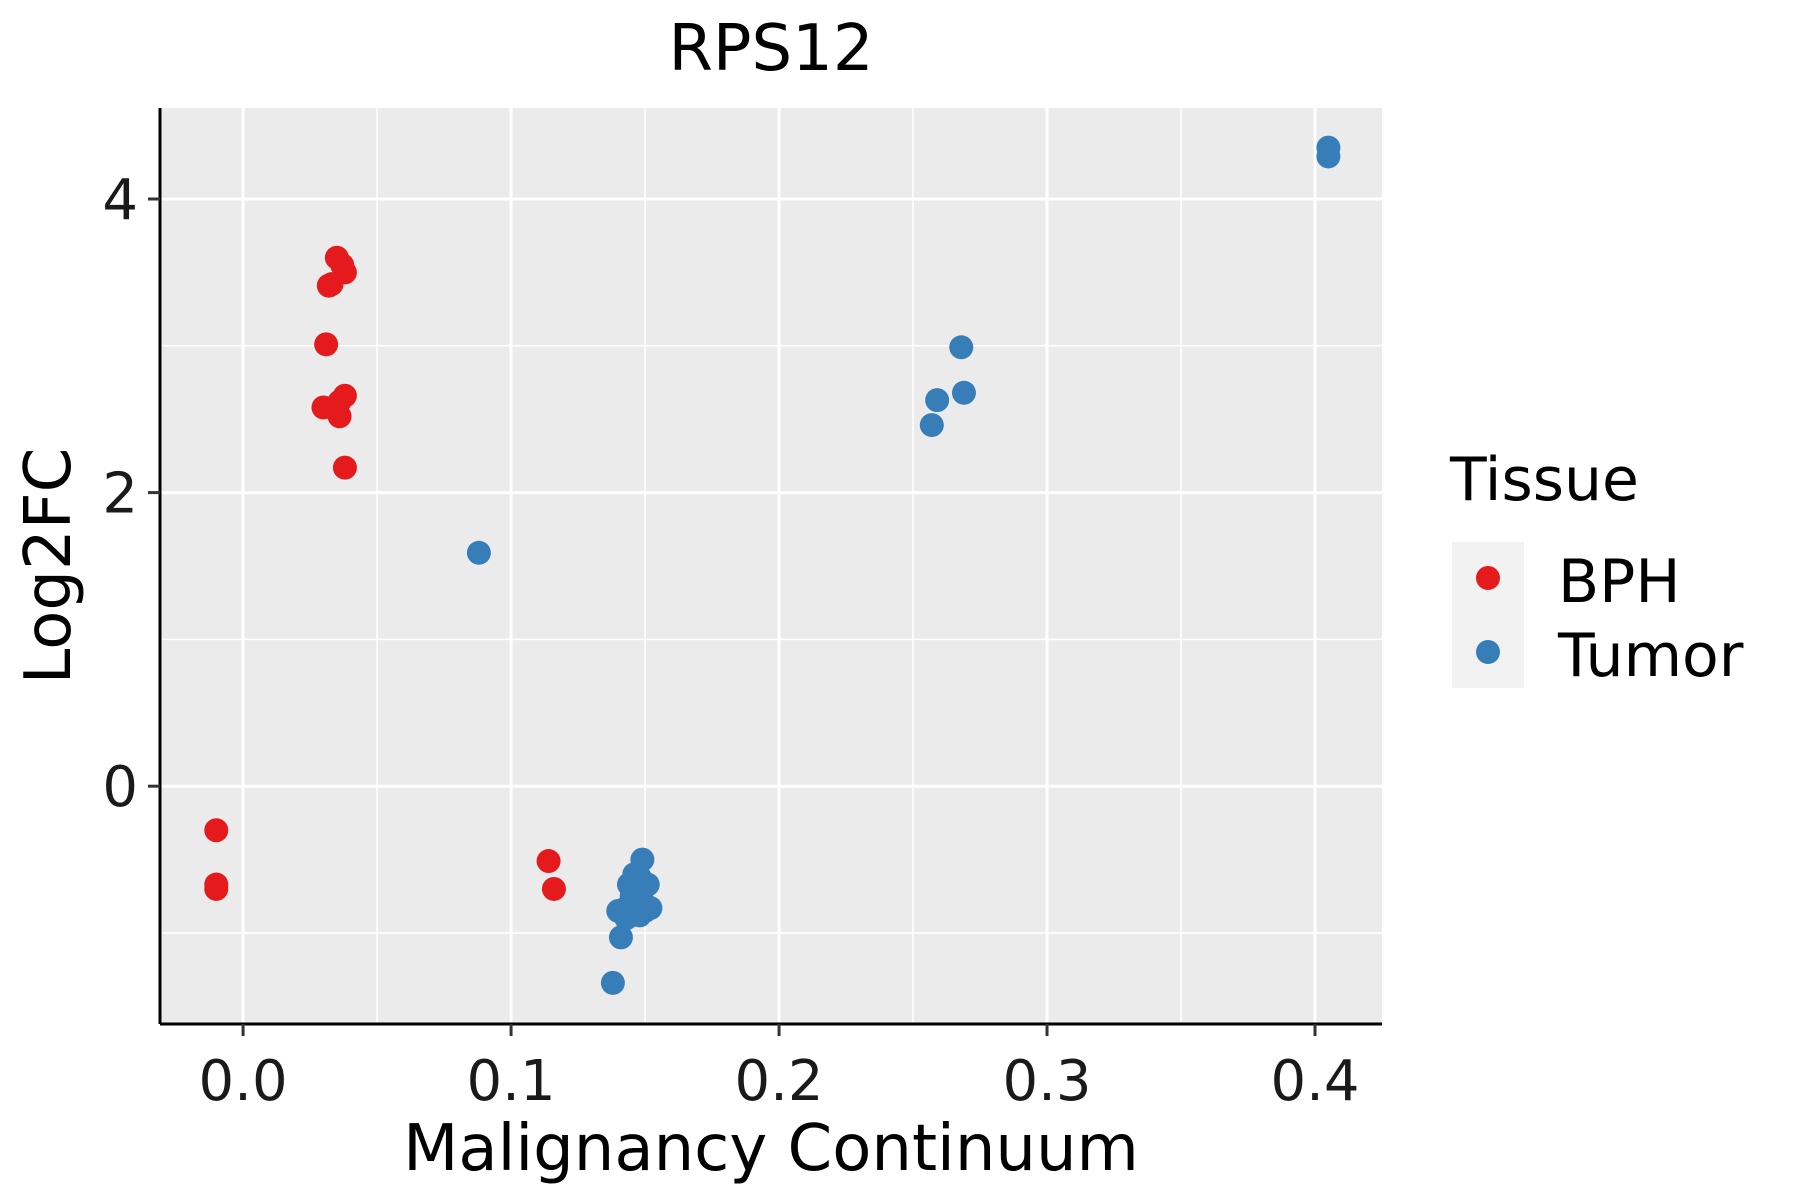  Describe the element at coordinates (120, 494) in the screenshot. I see `y-tick-label: 2` at that location.